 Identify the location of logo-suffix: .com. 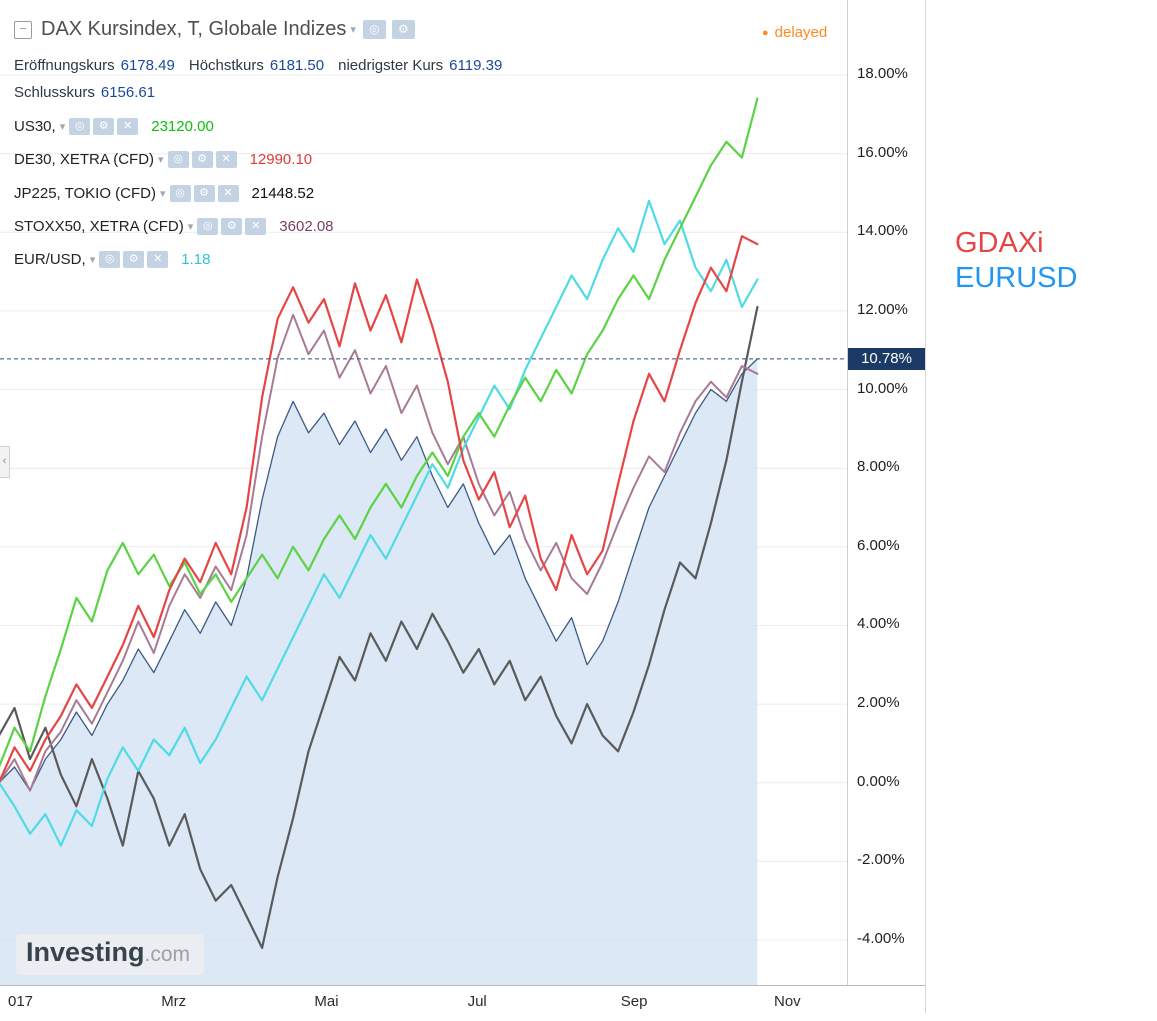
(167, 954).